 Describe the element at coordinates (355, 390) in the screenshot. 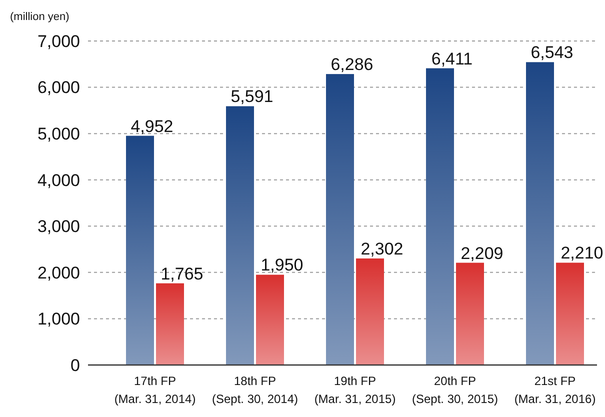

I see `x-tick-label: 19th FP (Mar. 31, 2015)` at that location.